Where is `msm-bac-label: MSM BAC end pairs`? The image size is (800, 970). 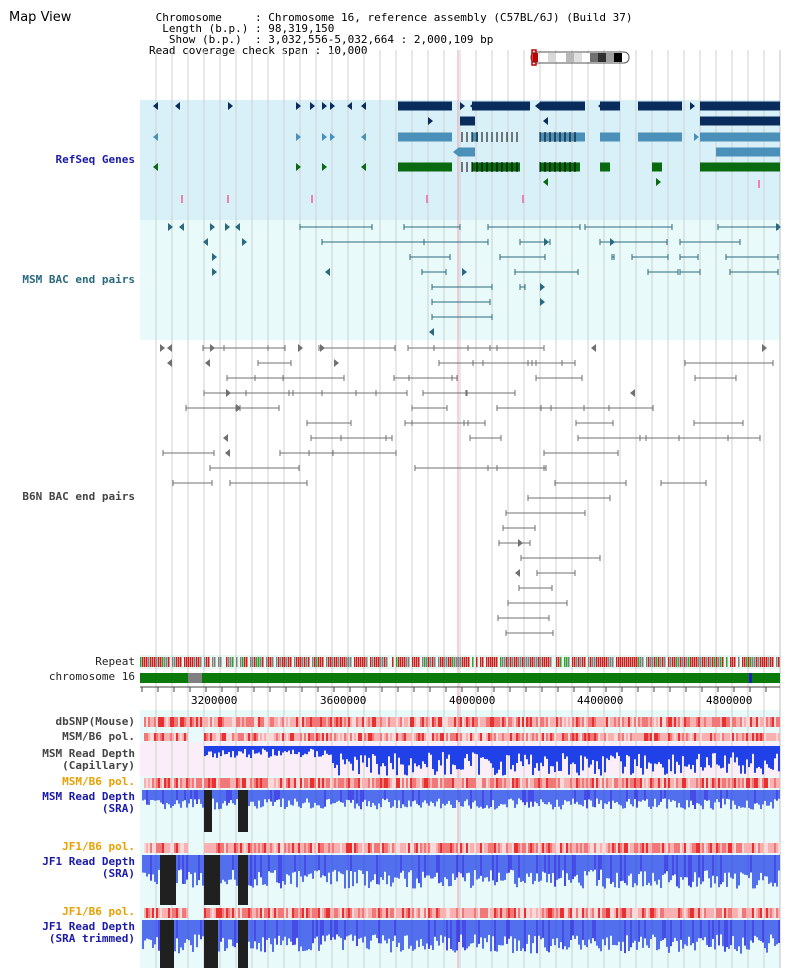
msm-bac-label: MSM BAC end pairs is located at coordinates (78, 279).